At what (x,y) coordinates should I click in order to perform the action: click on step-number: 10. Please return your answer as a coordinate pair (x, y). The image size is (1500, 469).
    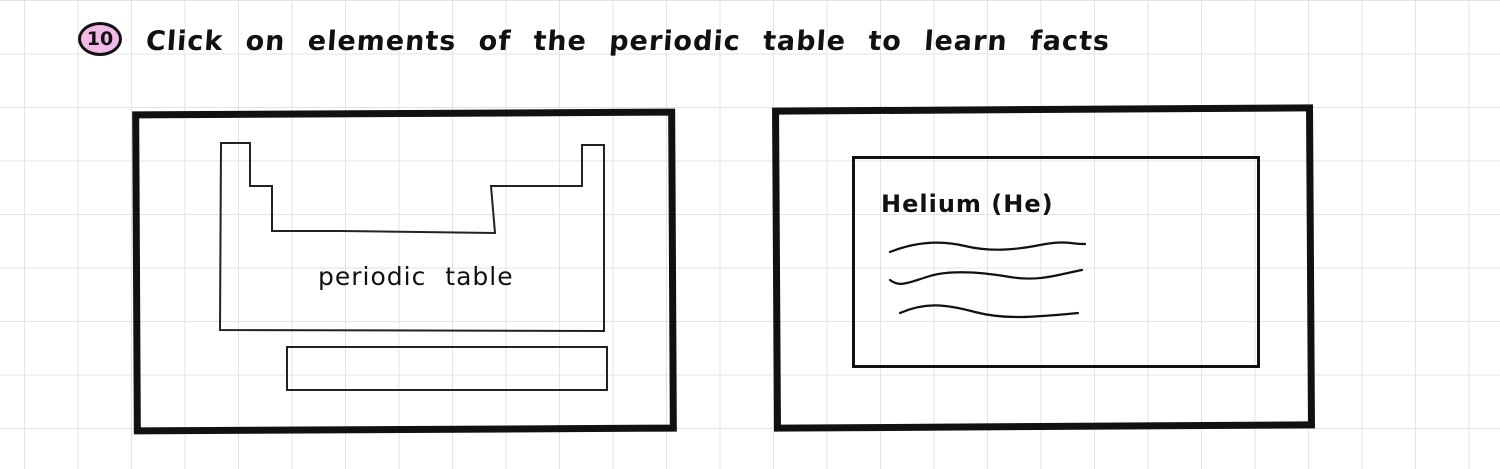
    Looking at the image, I should click on (100, 39).